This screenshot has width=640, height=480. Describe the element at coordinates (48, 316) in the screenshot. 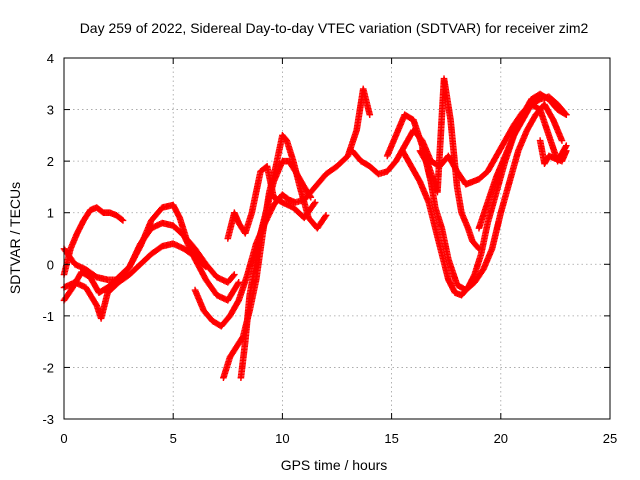

I see `y-tick-label: -1` at that location.